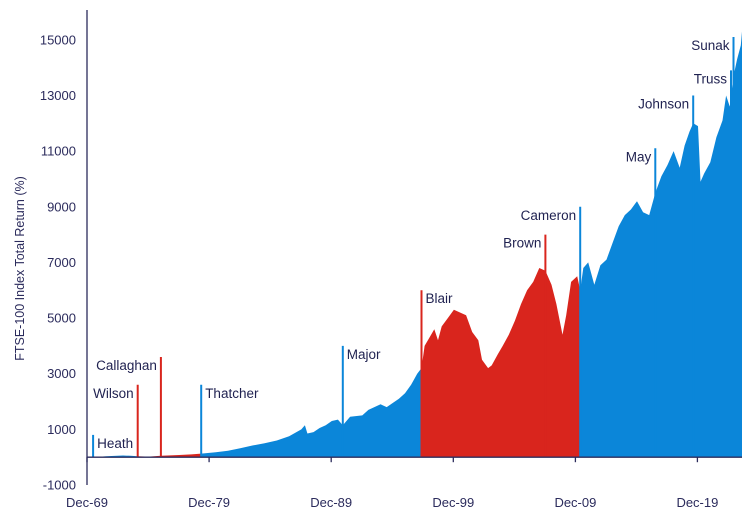 The height and width of the screenshot is (515, 752). Describe the element at coordinates (115, 443) in the screenshot. I see `pm-label-heath: Heath` at that location.